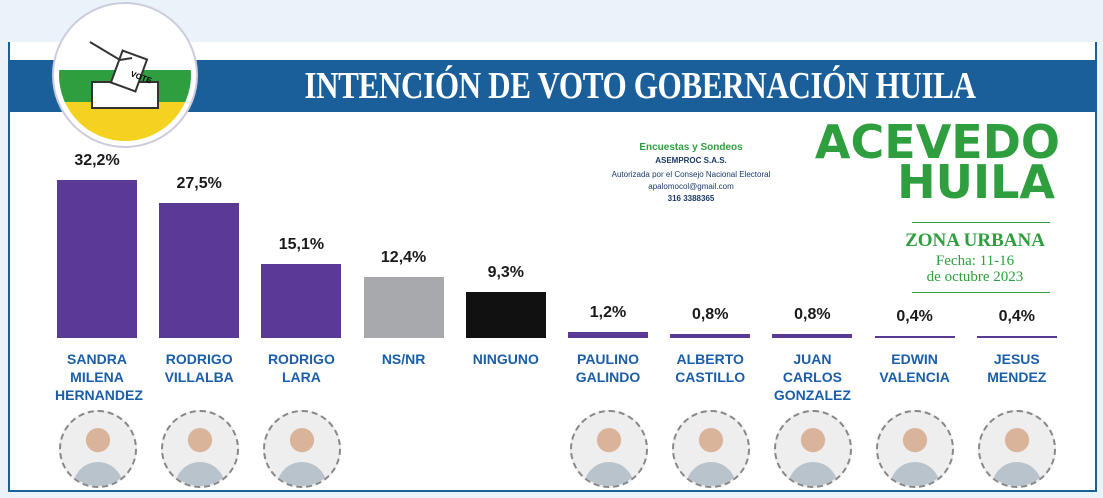 Image resolution: width=1103 pixels, height=498 pixels. I want to click on zone: ZONA URBANA, so click(975, 240).